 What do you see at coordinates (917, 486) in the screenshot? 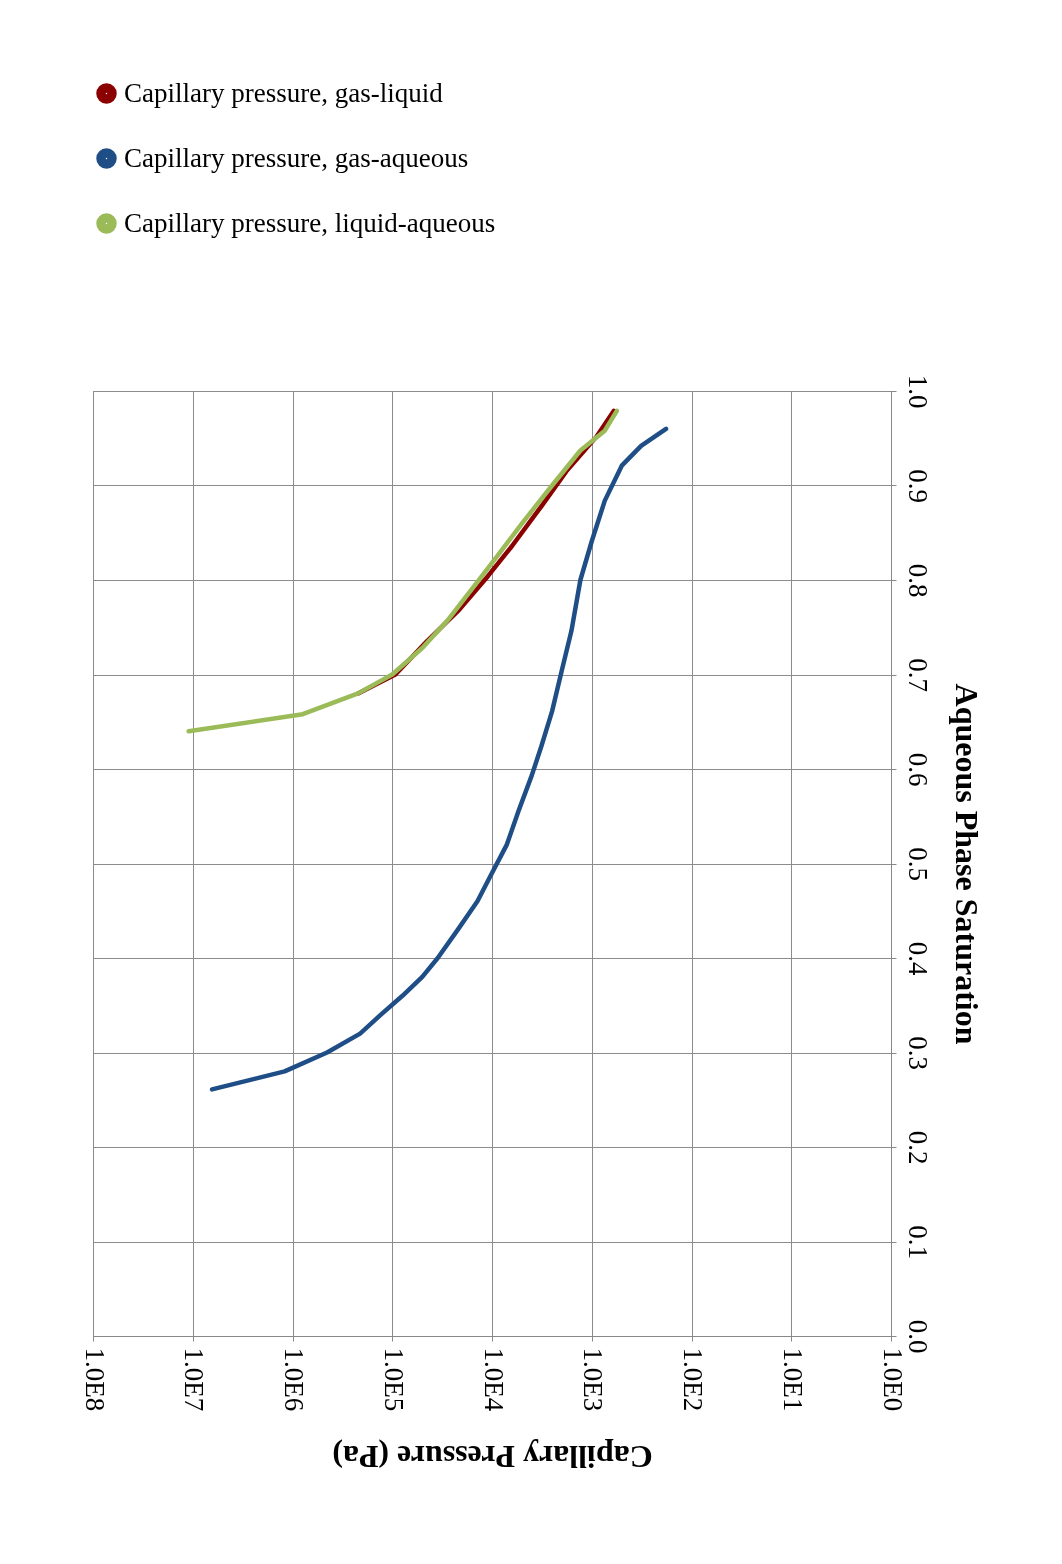
I see `y-tick-label: 0.9` at bounding box center [917, 486].